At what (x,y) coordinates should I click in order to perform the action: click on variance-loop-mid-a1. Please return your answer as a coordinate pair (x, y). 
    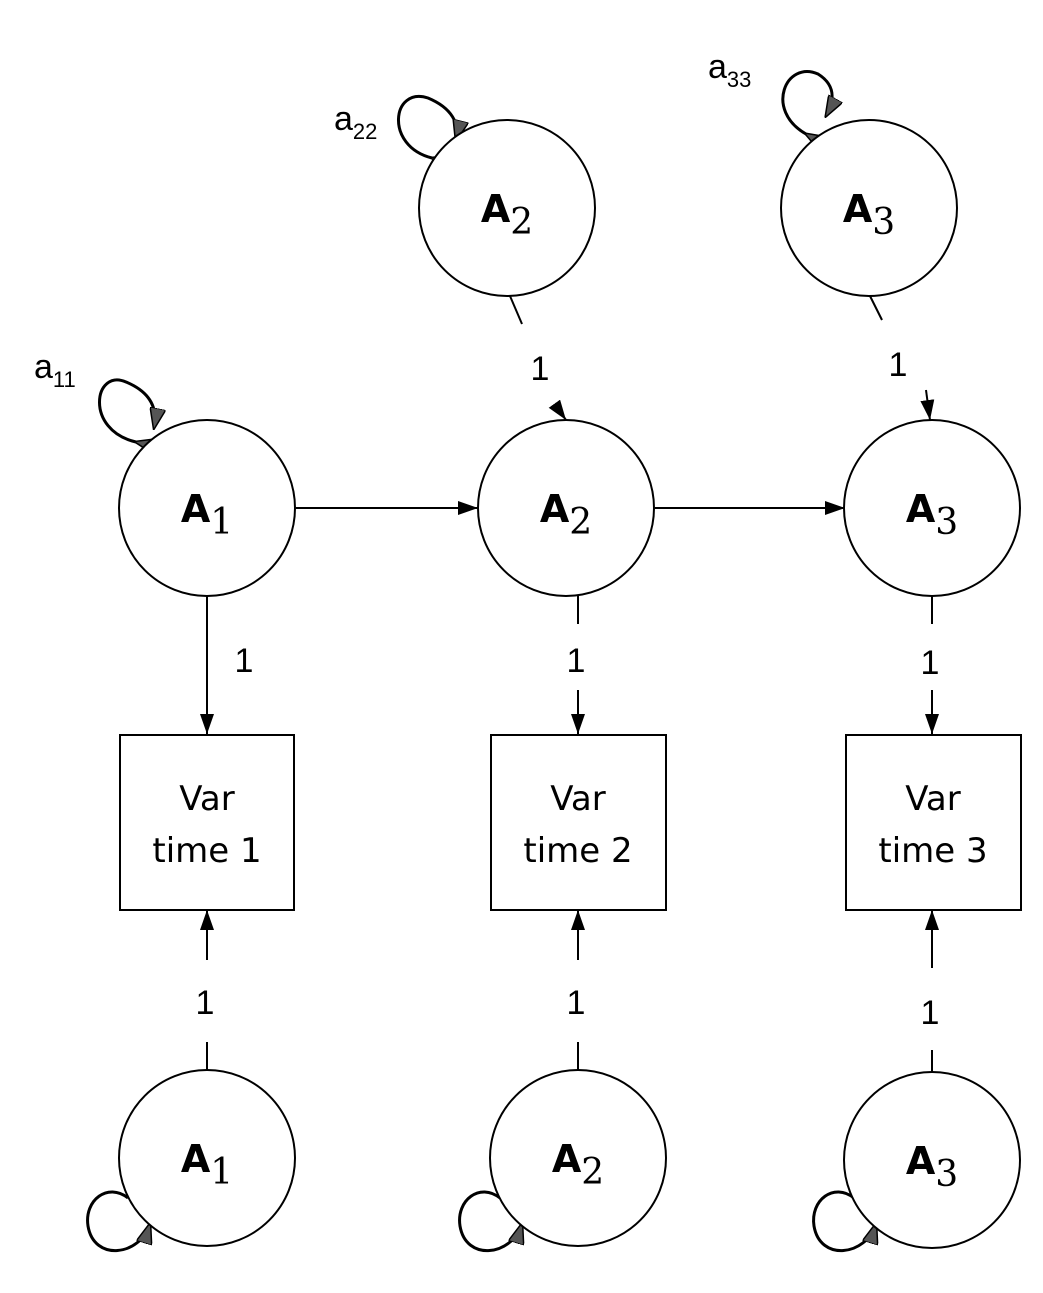
    Looking at the image, I should click on (126, 410).